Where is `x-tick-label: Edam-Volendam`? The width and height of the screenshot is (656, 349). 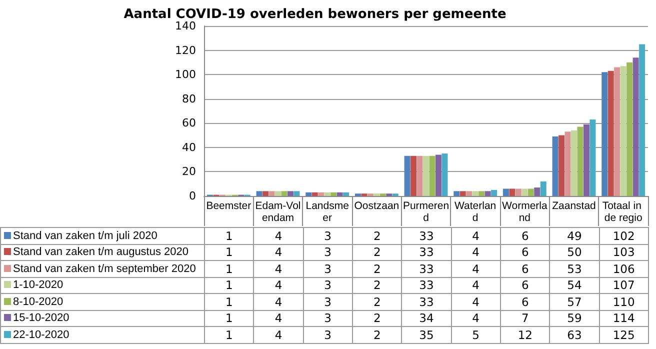
x-tick-label: Edam-Volendam is located at coordinates (278, 212).